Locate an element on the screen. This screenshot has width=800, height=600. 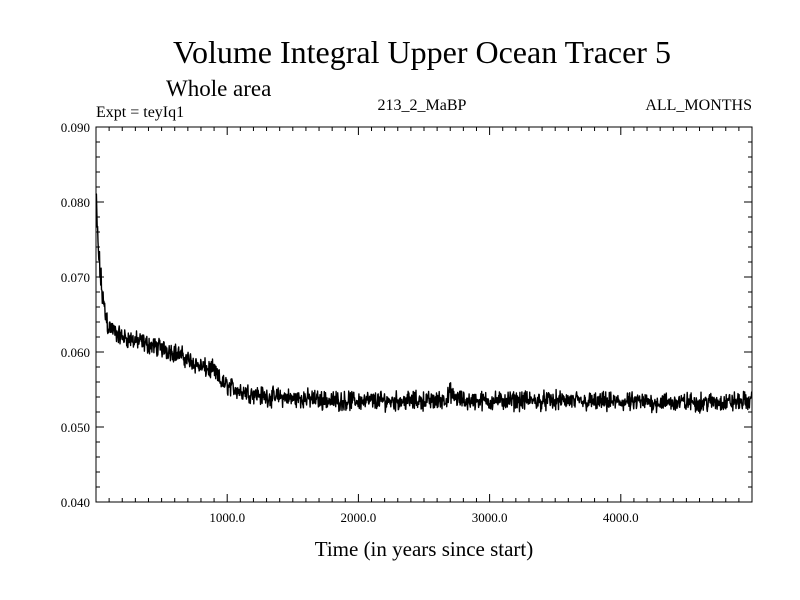
x-tick-label: 2000.0 is located at coordinates (359, 517).